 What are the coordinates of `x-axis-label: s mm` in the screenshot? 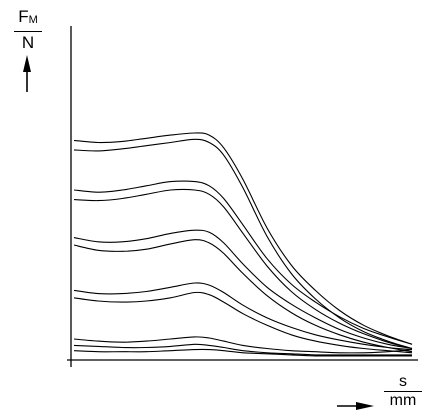 It's located at (403, 391).